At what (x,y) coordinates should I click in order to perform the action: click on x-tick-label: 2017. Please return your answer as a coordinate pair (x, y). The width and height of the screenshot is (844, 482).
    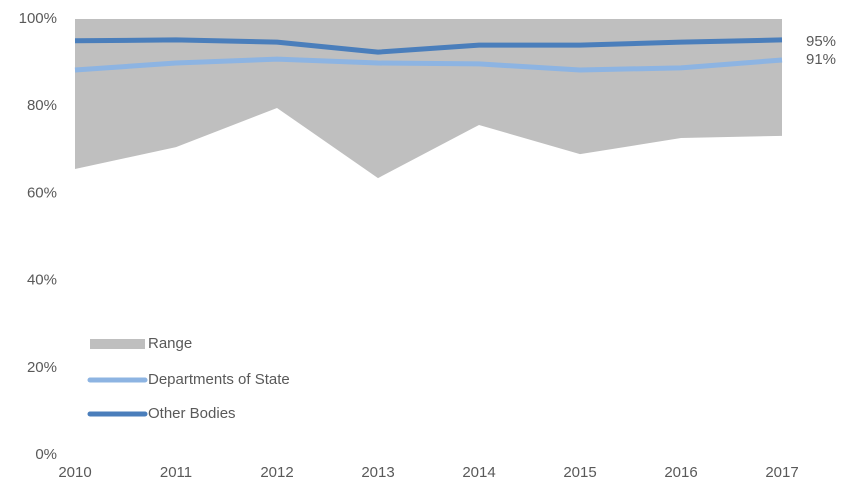
    Looking at the image, I should click on (781, 472).